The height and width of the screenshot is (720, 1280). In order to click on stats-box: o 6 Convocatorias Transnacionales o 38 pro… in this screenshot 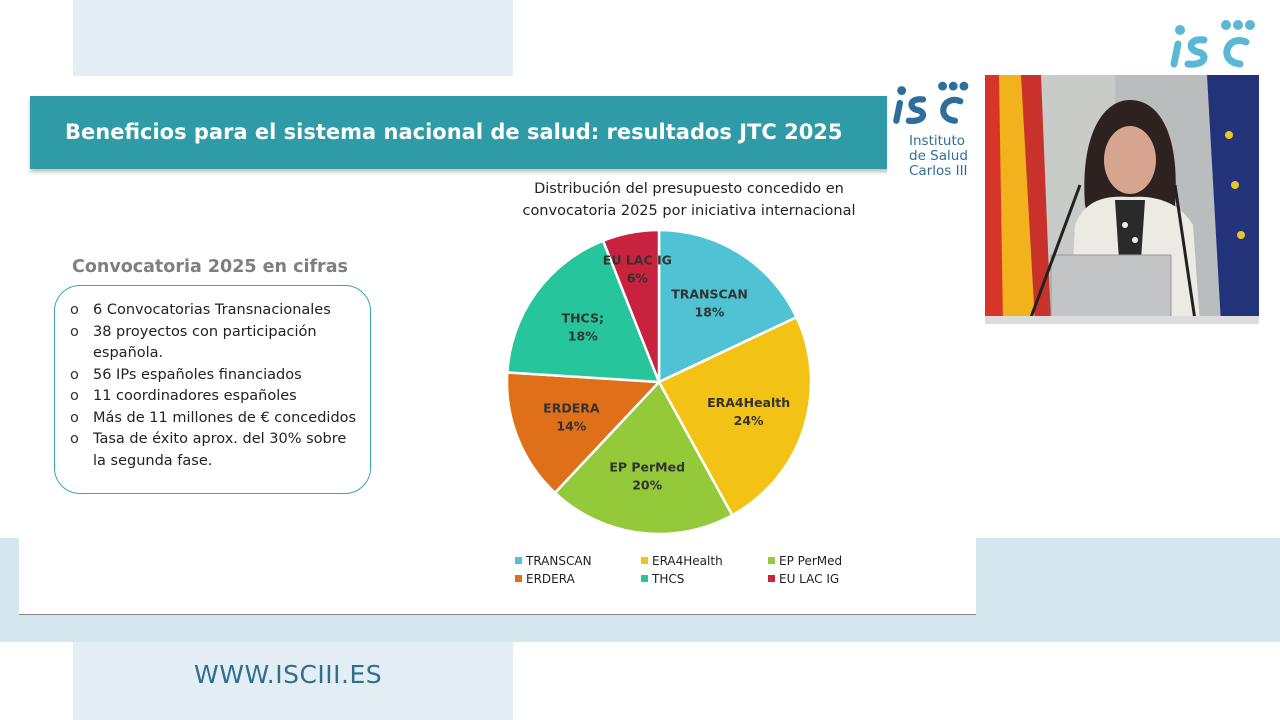, I will do `click(212, 389)`.